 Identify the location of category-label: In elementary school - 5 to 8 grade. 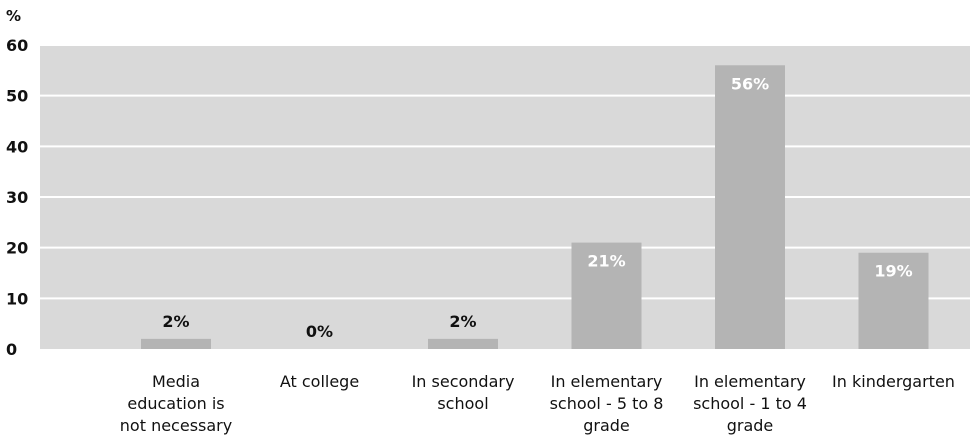
(607, 403).